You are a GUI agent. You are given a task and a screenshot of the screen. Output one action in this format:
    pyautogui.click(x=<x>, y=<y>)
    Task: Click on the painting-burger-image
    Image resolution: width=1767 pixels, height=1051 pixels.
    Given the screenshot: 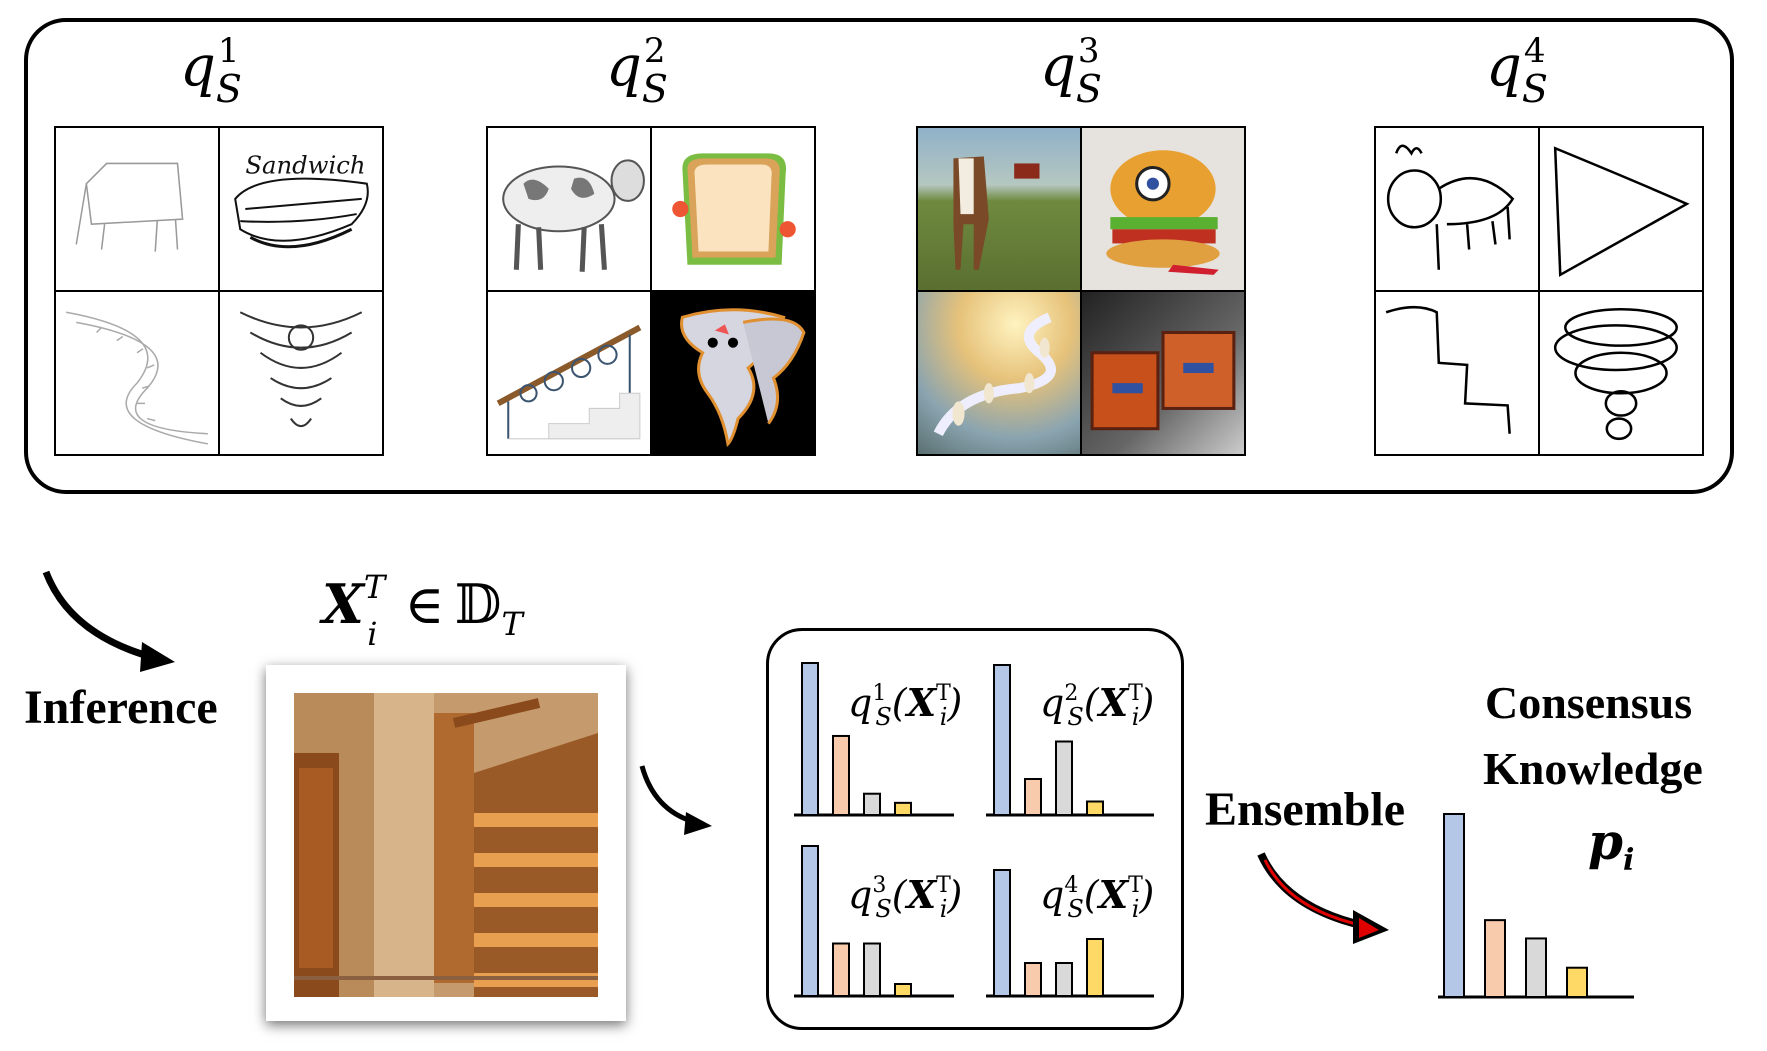 What is the action you would take?
    pyautogui.click(x=1163, y=209)
    